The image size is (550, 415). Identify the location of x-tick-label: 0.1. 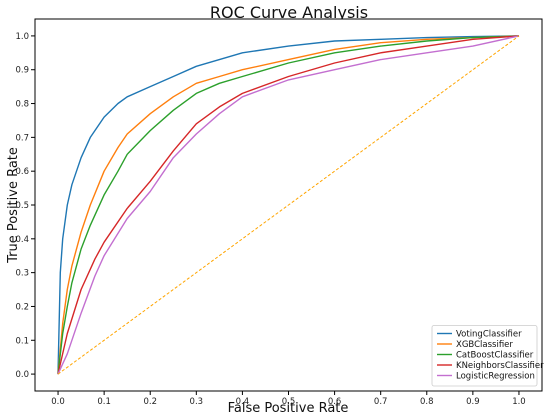
(104, 402).